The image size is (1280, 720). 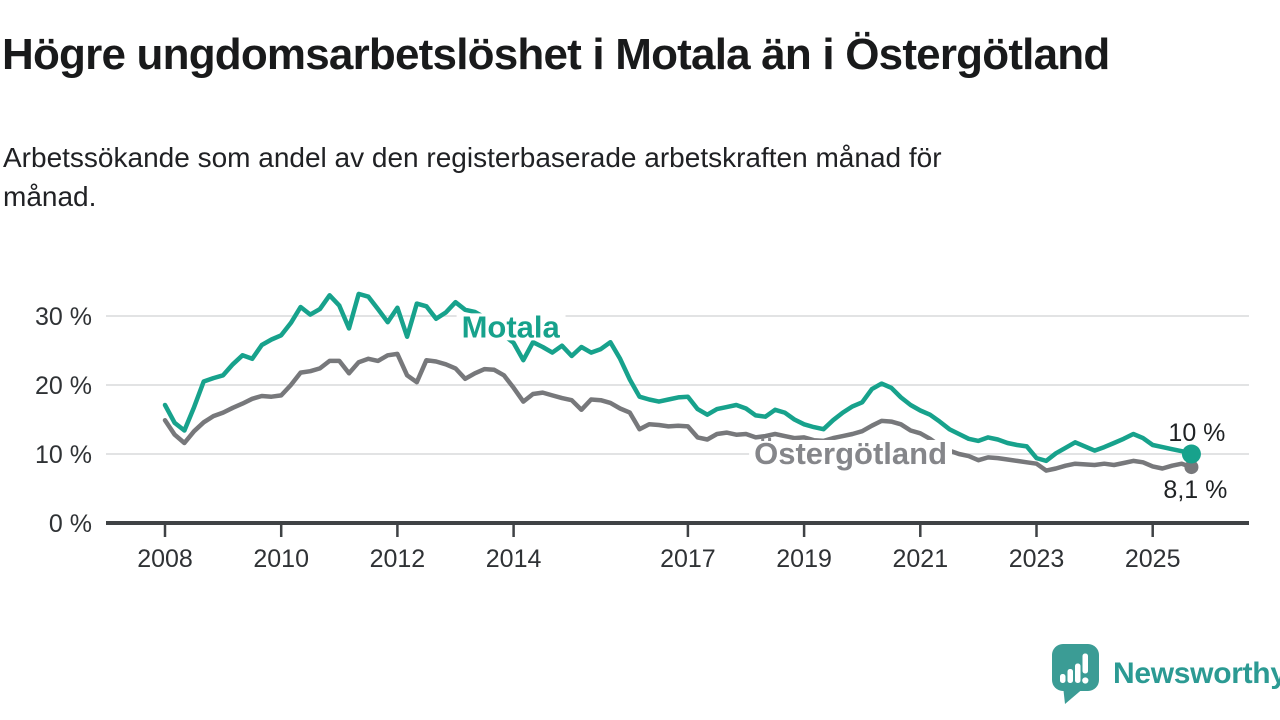 What do you see at coordinates (1153, 559) in the screenshot?
I see `x-axis-label: 2025` at bounding box center [1153, 559].